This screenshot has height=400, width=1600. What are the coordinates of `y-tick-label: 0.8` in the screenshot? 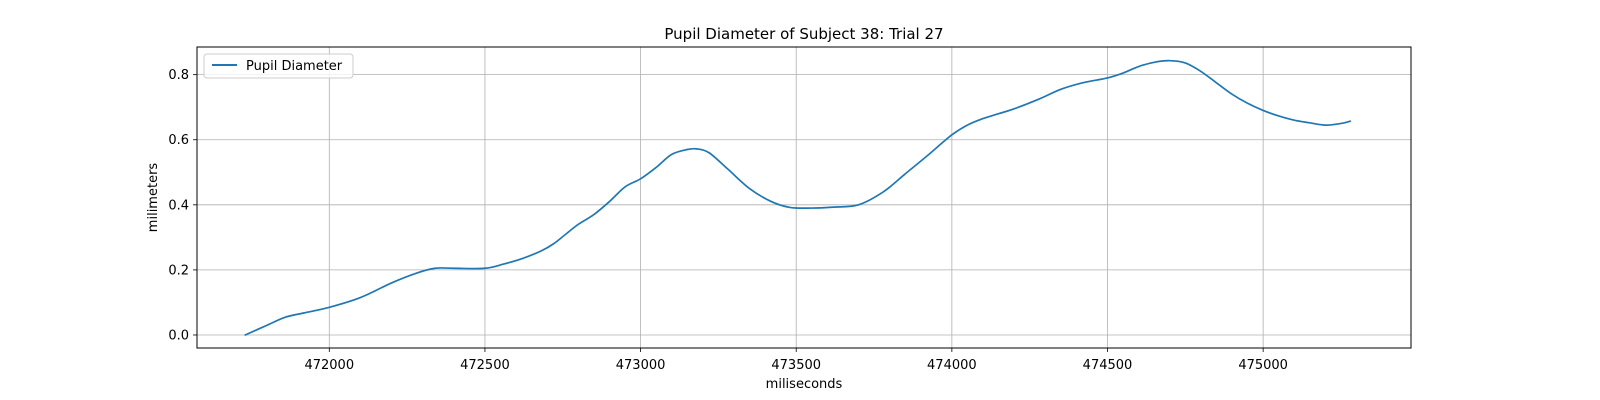 It's located at (178, 75).